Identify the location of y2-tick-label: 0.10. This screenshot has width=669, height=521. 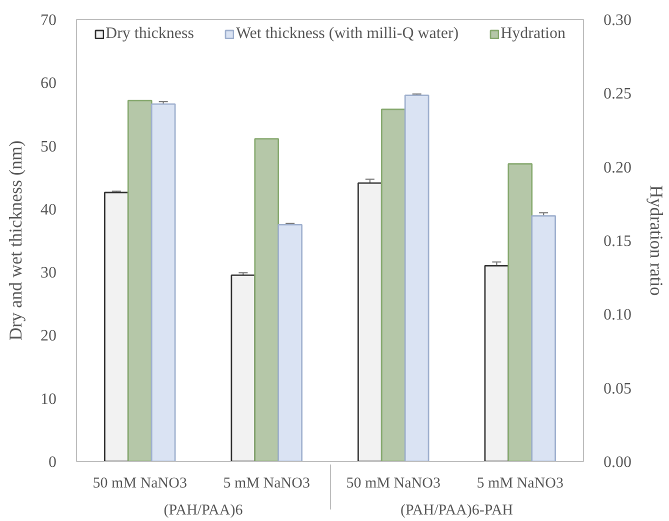
(618, 315).